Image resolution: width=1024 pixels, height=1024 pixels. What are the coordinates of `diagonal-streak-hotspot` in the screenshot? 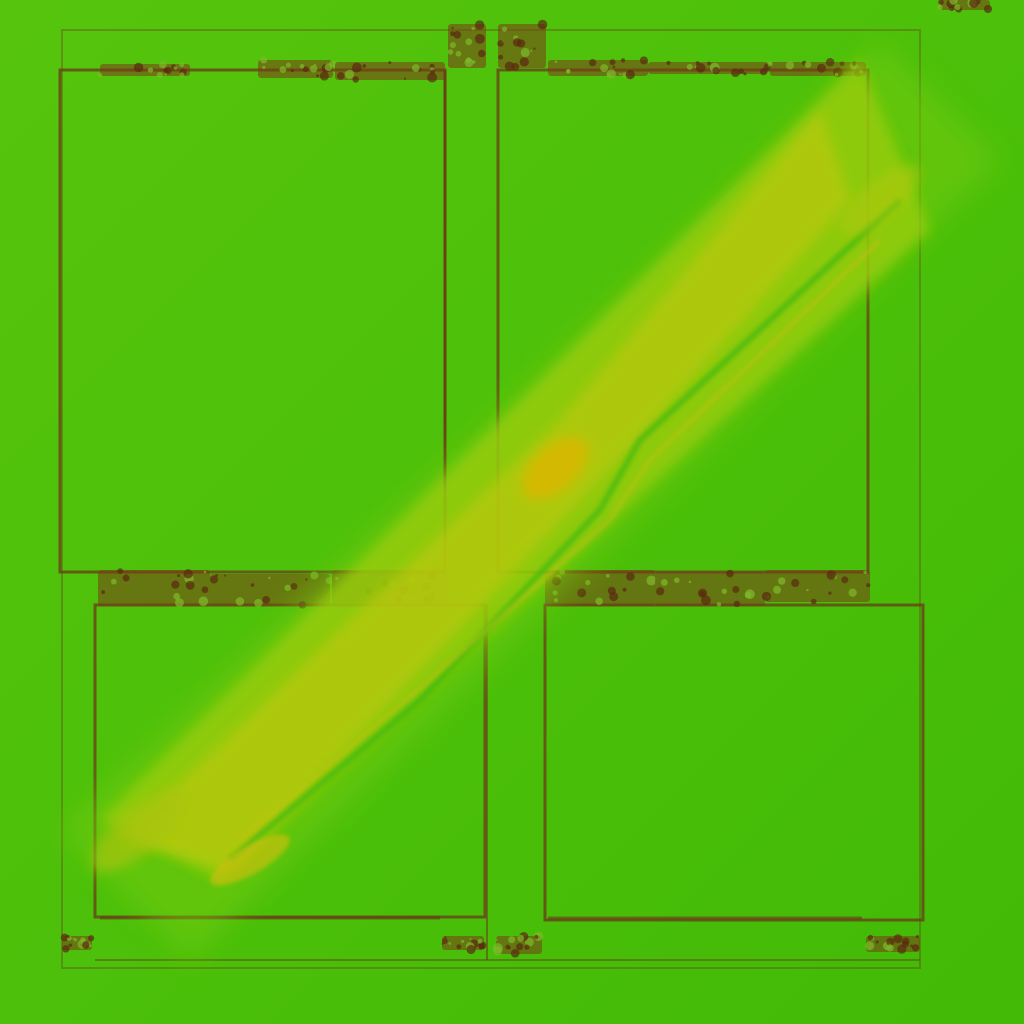 It's located at (555, 468).